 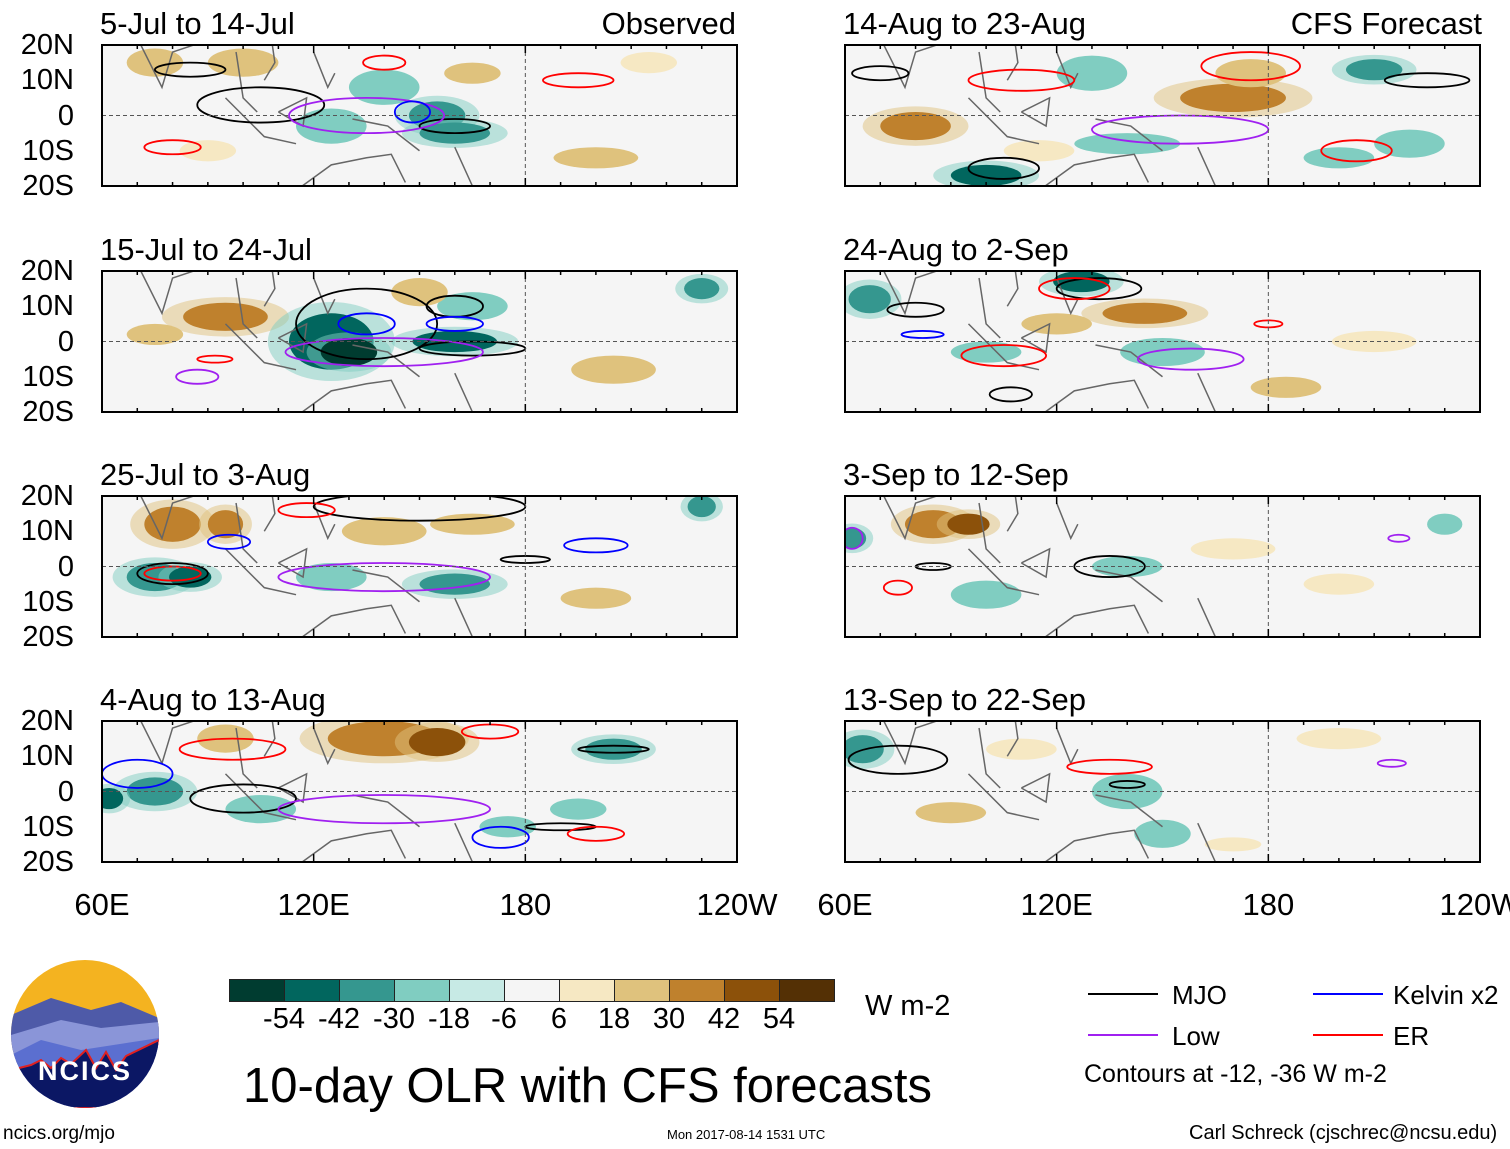 I want to click on latitude-label: 20N, so click(x=47, y=496).